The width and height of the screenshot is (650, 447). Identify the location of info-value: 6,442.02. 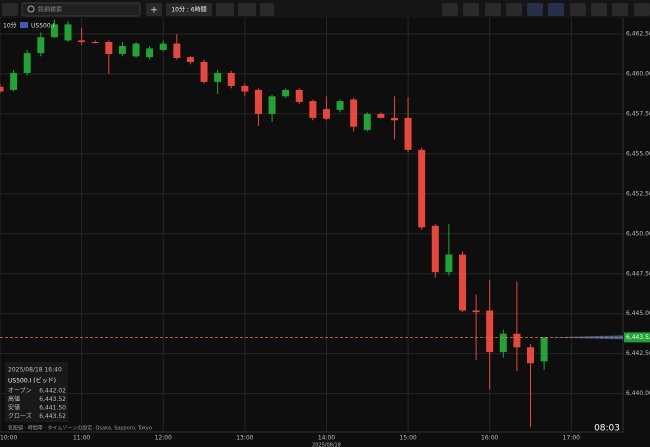
(52, 391).